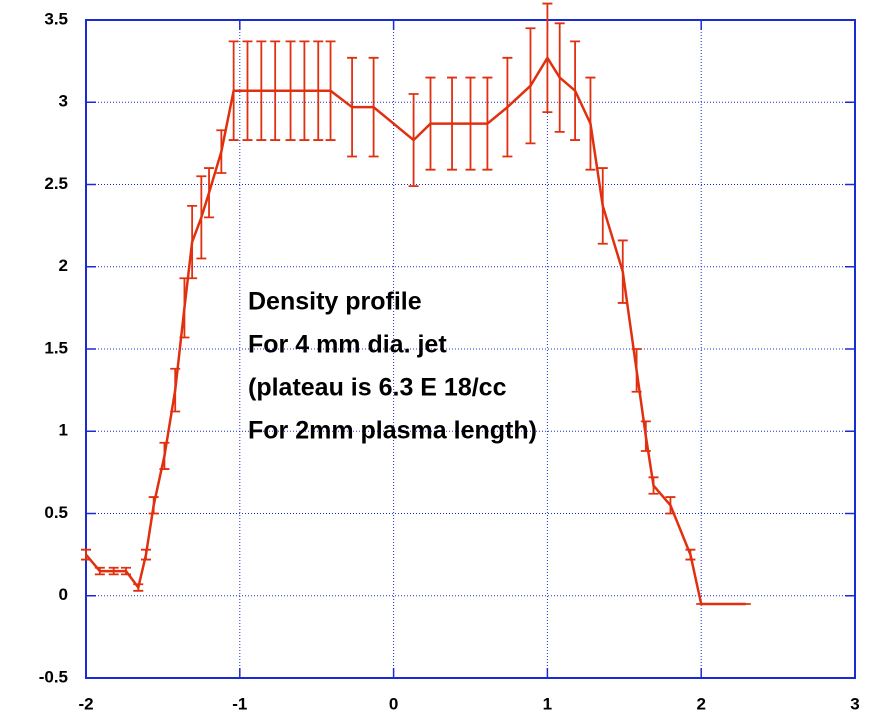 The image size is (874, 719). What do you see at coordinates (347, 345) in the screenshot?
I see `annotation: For 4 mm dia. jet` at bounding box center [347, 345].